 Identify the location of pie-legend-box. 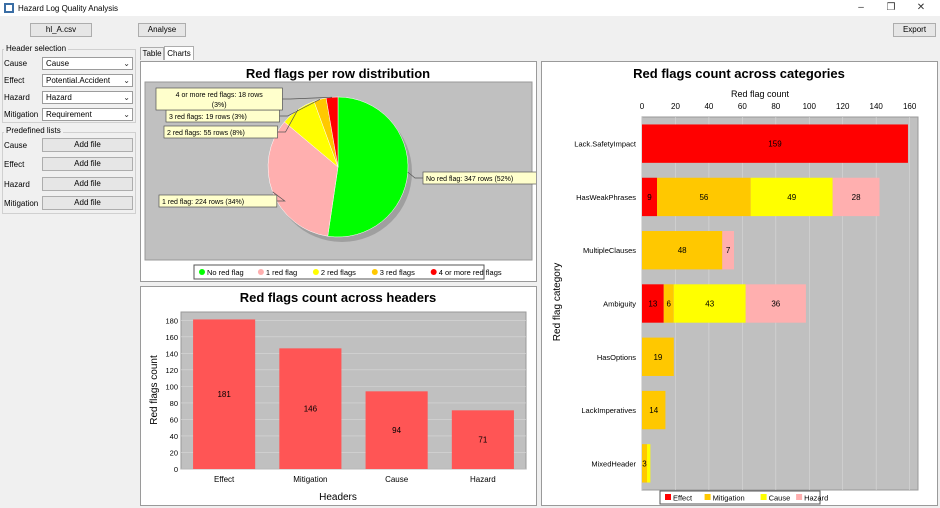
(339, 272).